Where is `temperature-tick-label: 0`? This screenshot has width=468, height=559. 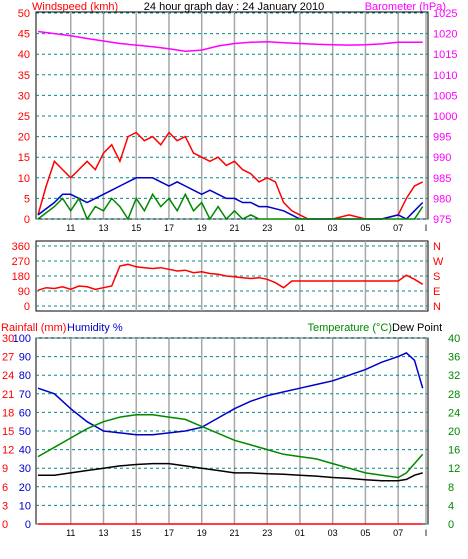
temperature-tick-label: 0 is located at coordinates (451, 525).